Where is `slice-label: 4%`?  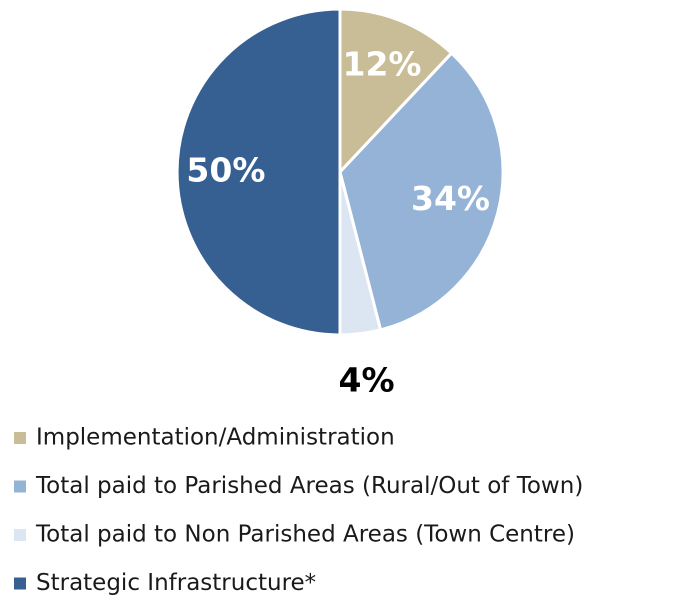
slice-label: 4% is located at coordinates (367, 380).